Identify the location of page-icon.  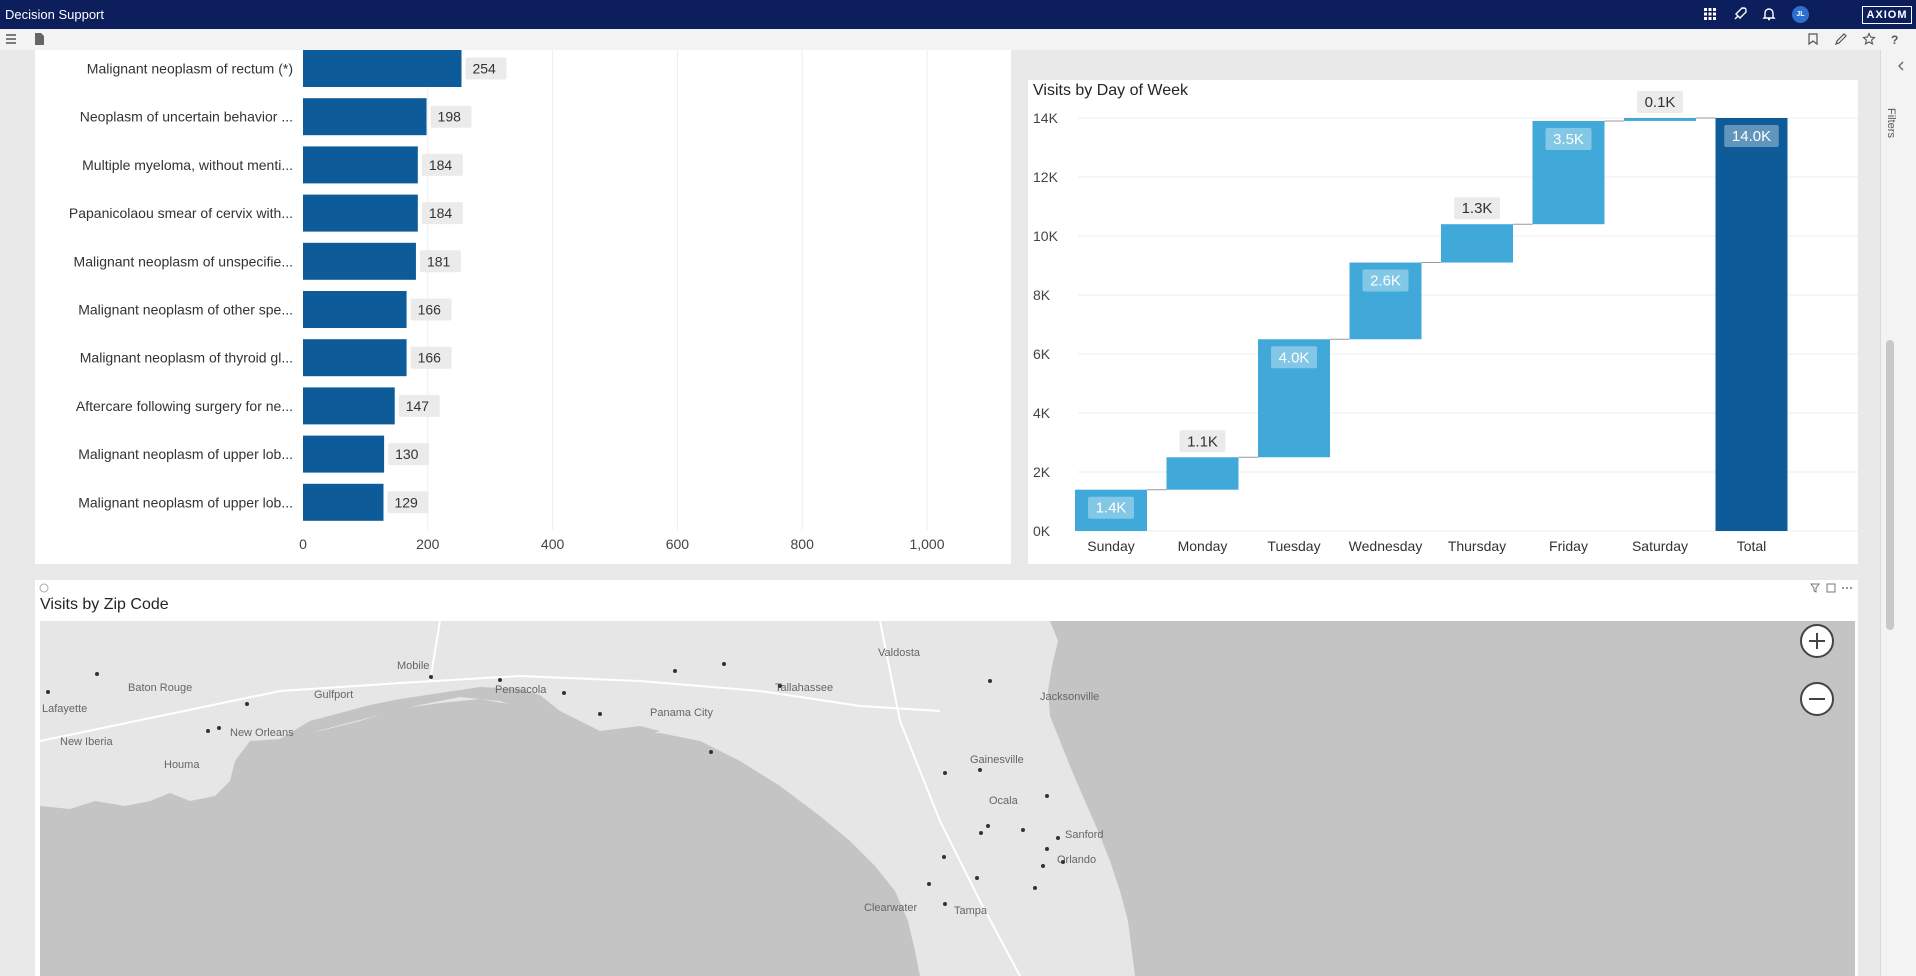
(39, 39).